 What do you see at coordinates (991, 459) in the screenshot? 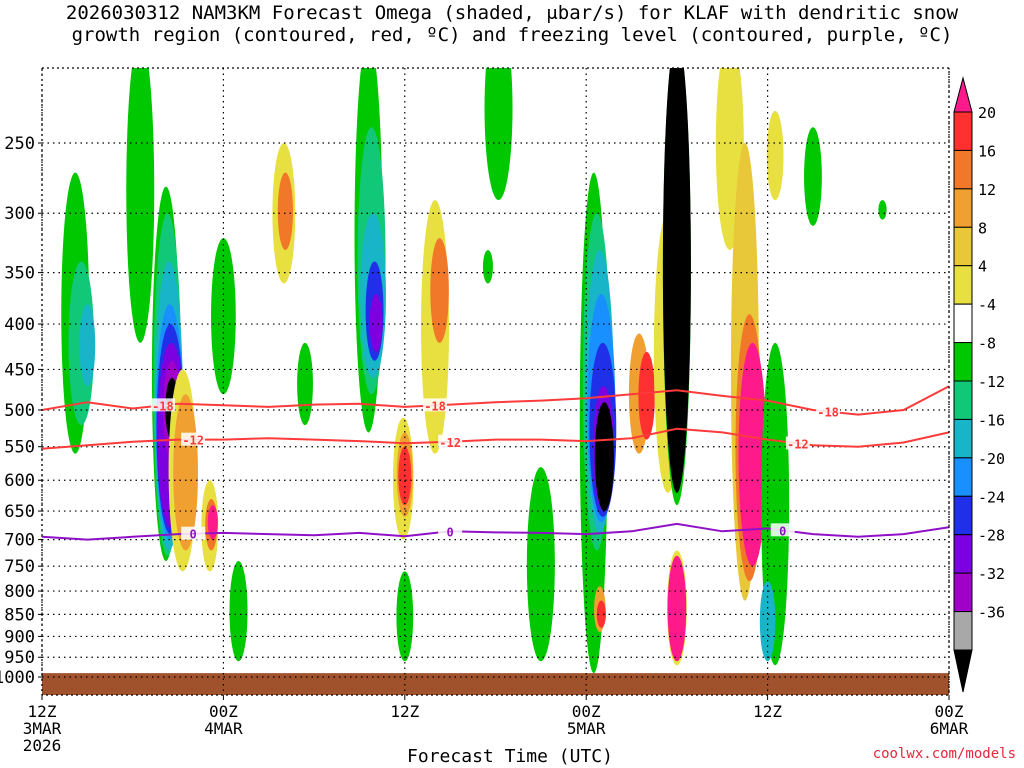
I see `colorbar-label: -20` at bounding box center [991, 459].